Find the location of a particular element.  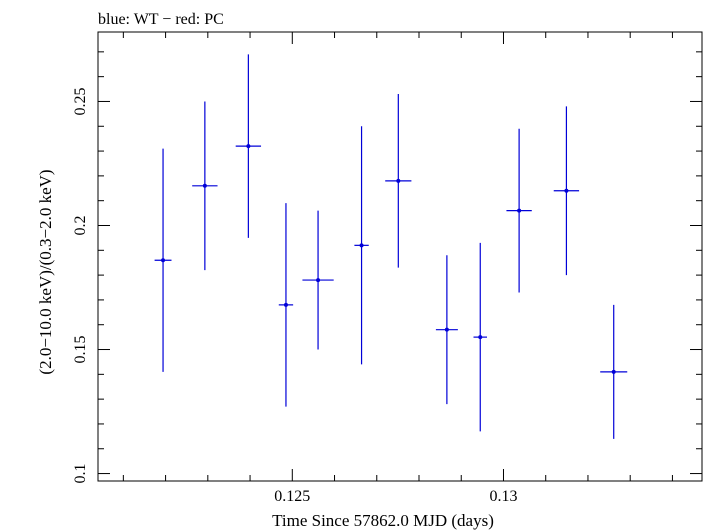

x-tick-label: 0.13 is located at coordinates (503, 496).